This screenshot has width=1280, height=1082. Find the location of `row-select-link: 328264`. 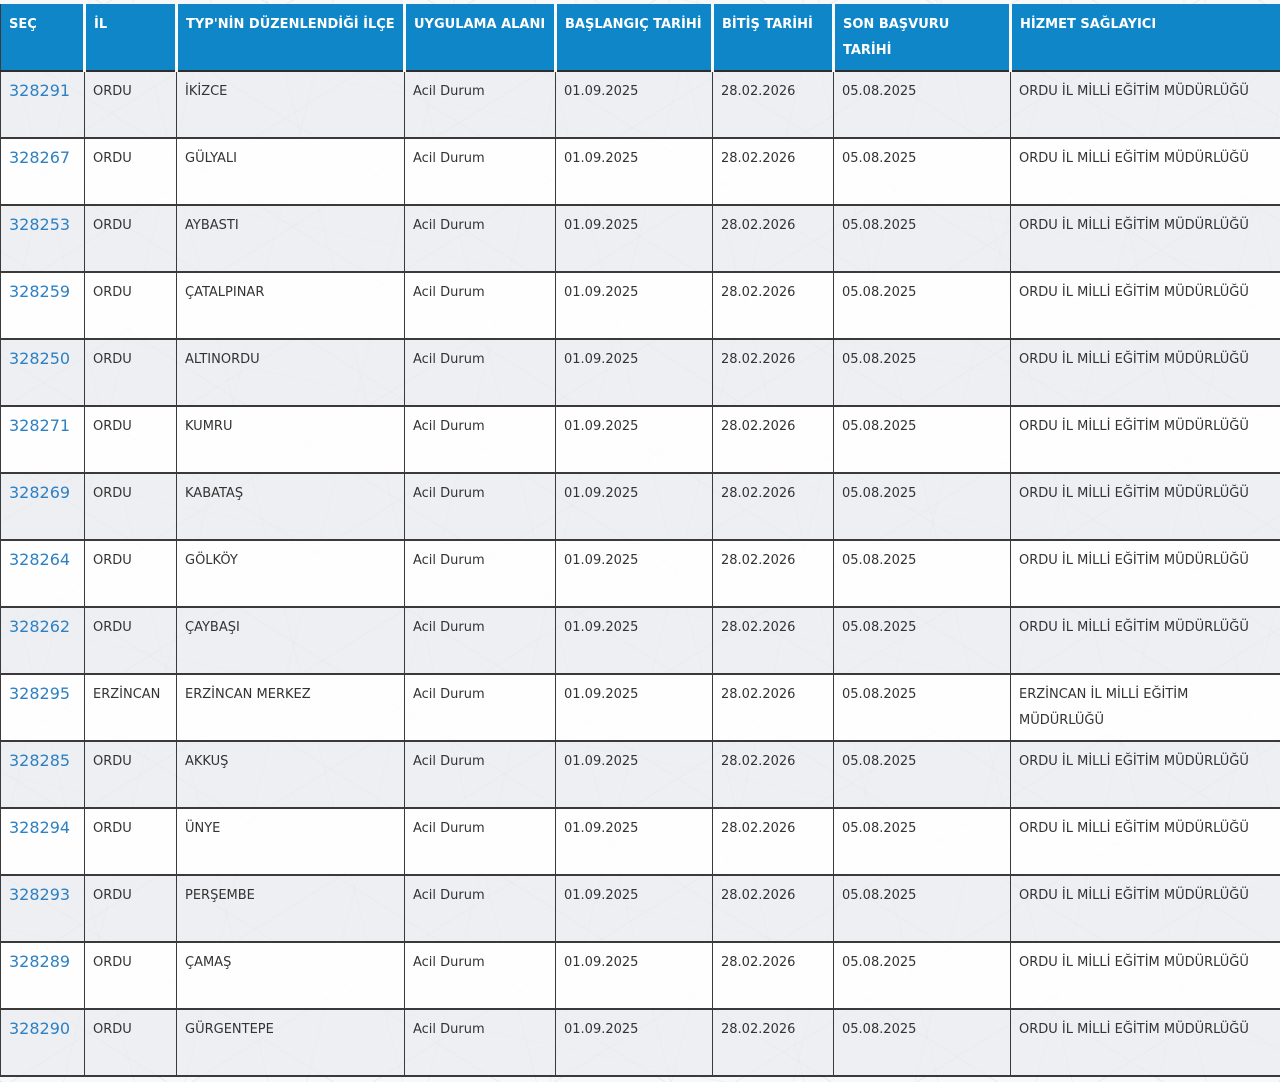

row-select-link: 328264 is located at coordinates (40, 559).